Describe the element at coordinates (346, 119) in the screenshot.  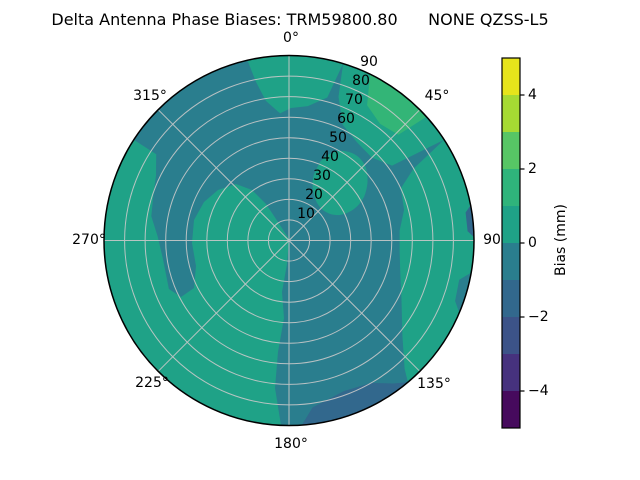
I see `radial-label-60: 60` at that location.